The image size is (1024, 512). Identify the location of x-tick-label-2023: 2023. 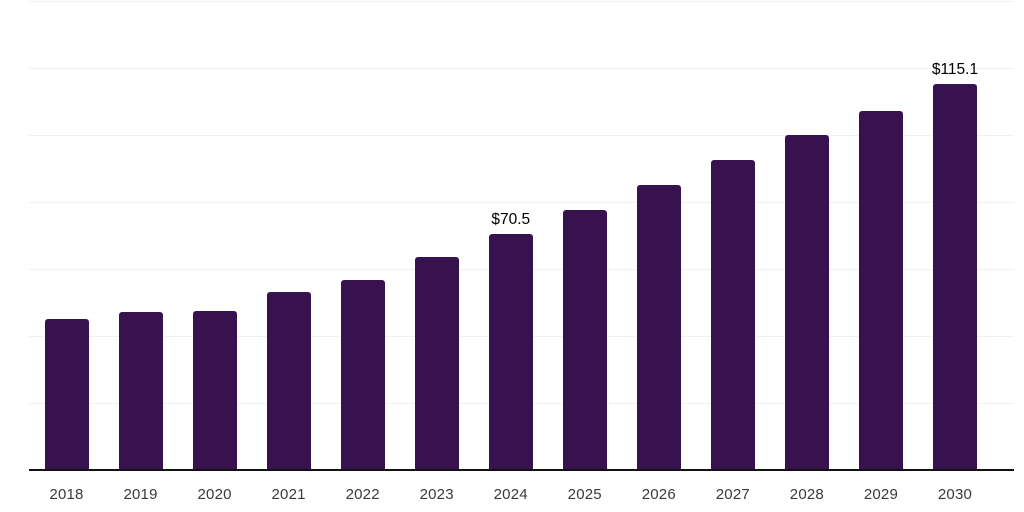
(436, 494).